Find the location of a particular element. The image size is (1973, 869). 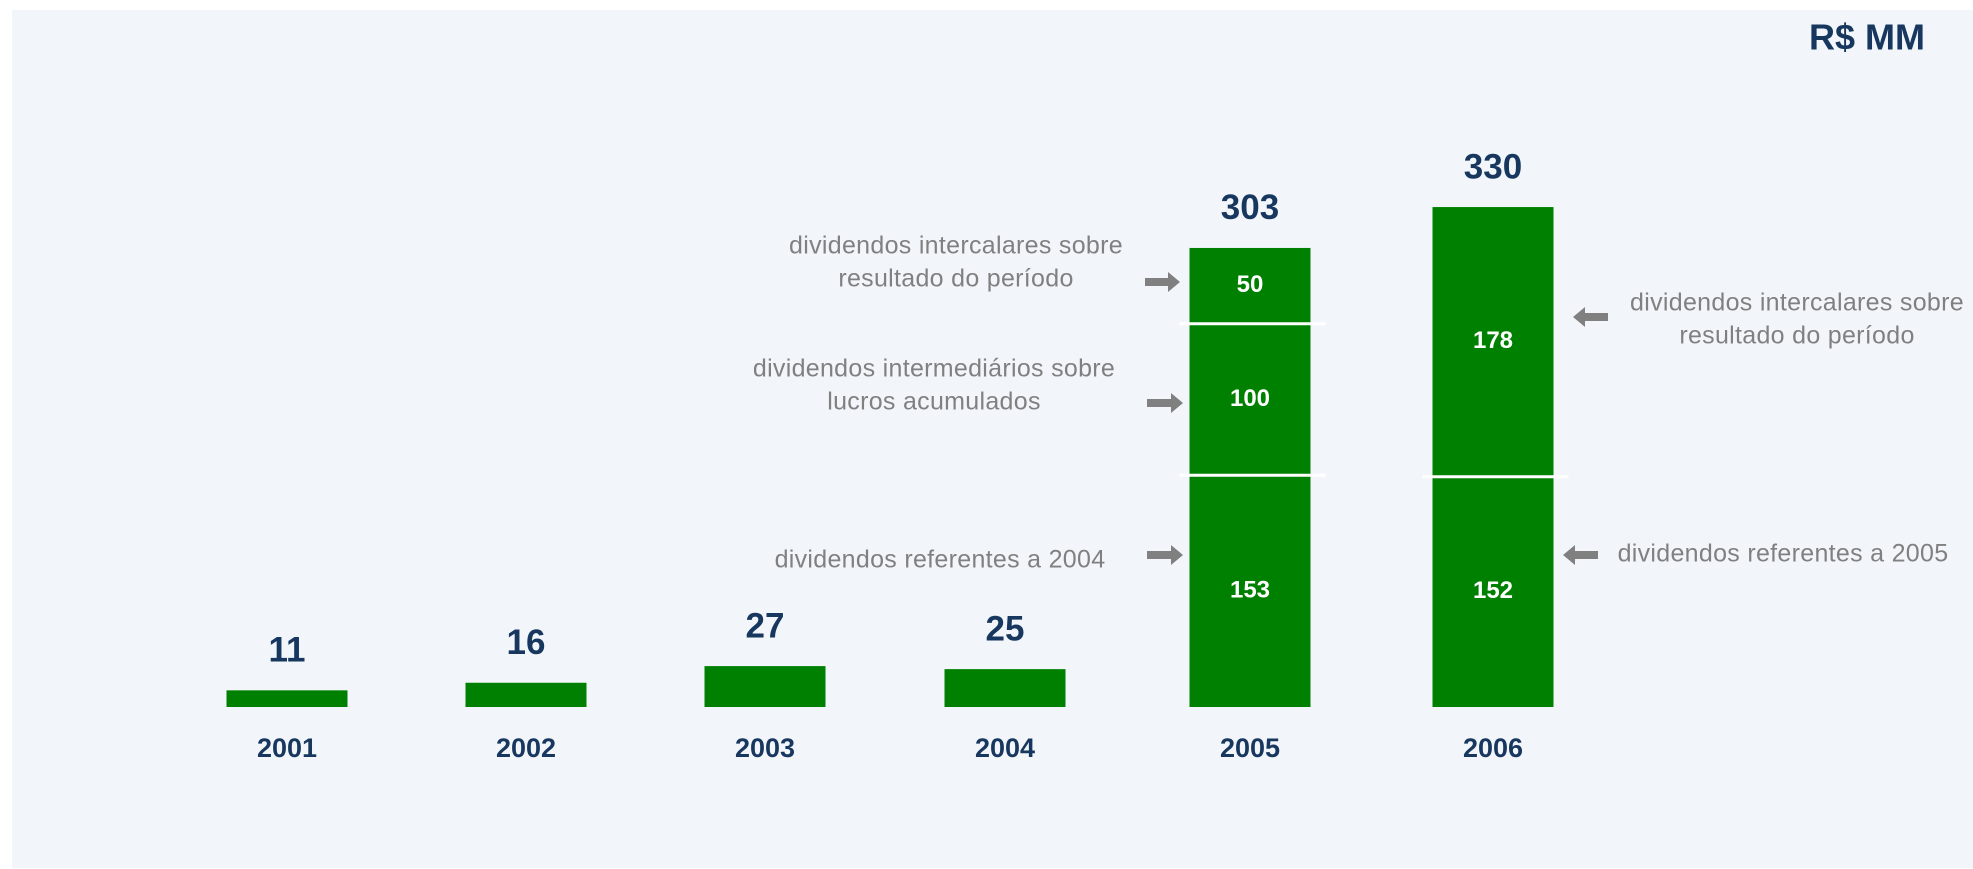

segment-label: 153 is located at coordinates (1250, 589).